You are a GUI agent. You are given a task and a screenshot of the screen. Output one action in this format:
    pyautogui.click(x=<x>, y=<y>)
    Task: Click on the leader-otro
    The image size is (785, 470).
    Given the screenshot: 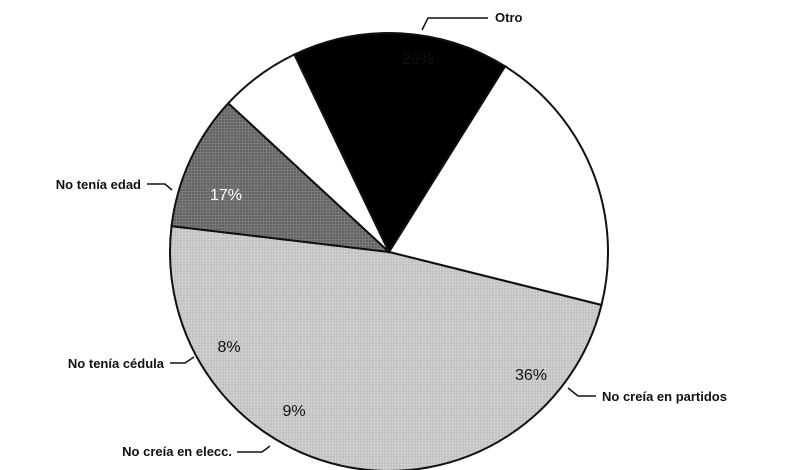 What is the action you would take?
    pyautogui.click(x=454, y=24)
    